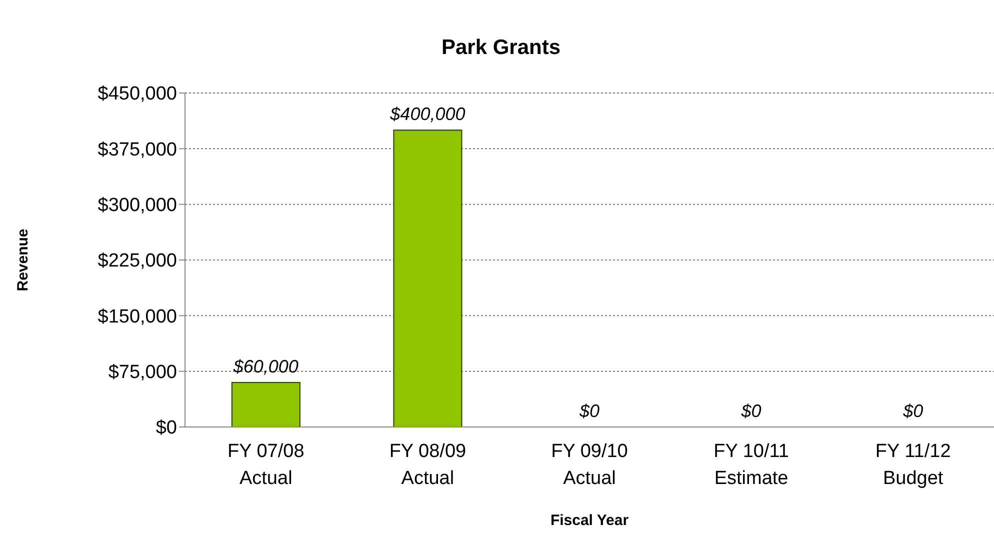  I want to click on y-tick-label: $300,000, so click(137, 205).